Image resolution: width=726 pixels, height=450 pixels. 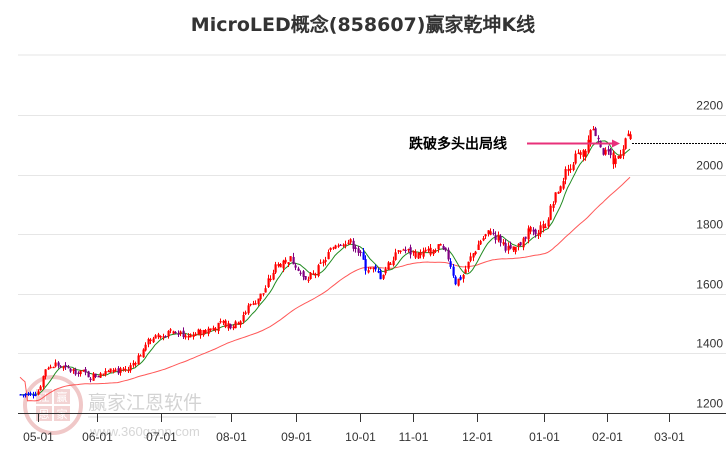 What do you see at coordinates (360, 437) in the screenshot?
I see `x-tick-label: 10-01` at bounding box center [360, 437].